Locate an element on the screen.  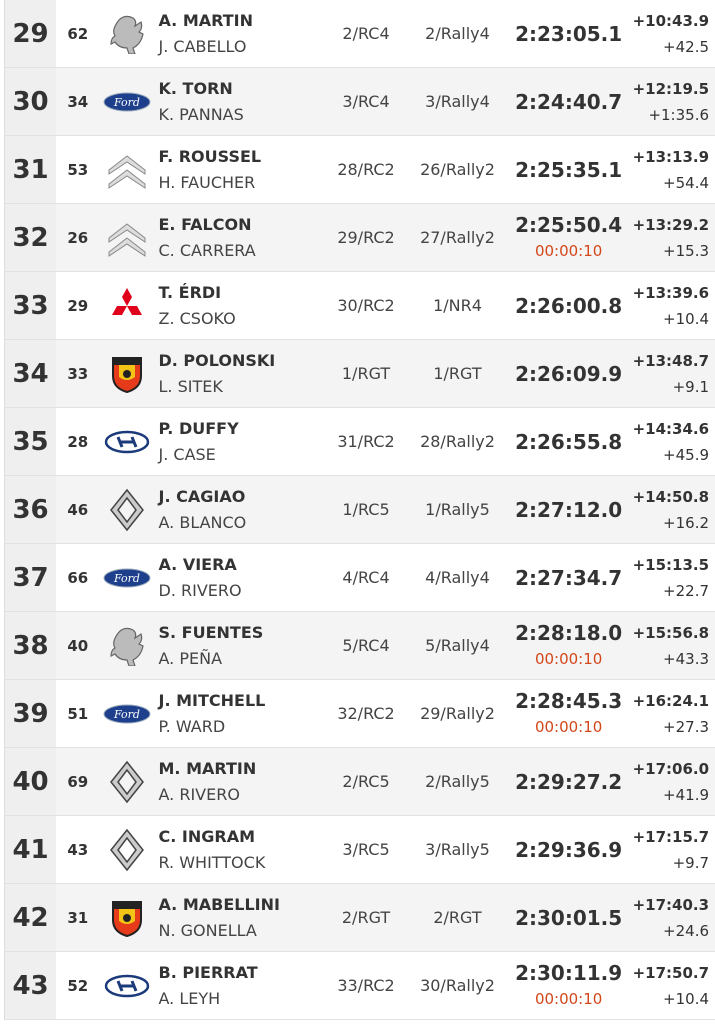
gap-to-previous: +15.3 is located at coordinates (686, 250).